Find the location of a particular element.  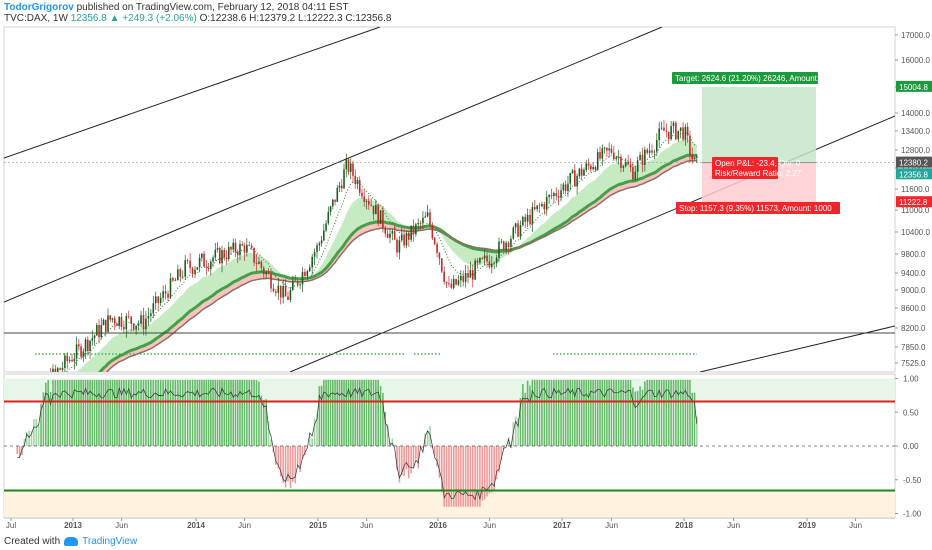

x-tick-label-14: Jun is located at coordinates (855, 525).